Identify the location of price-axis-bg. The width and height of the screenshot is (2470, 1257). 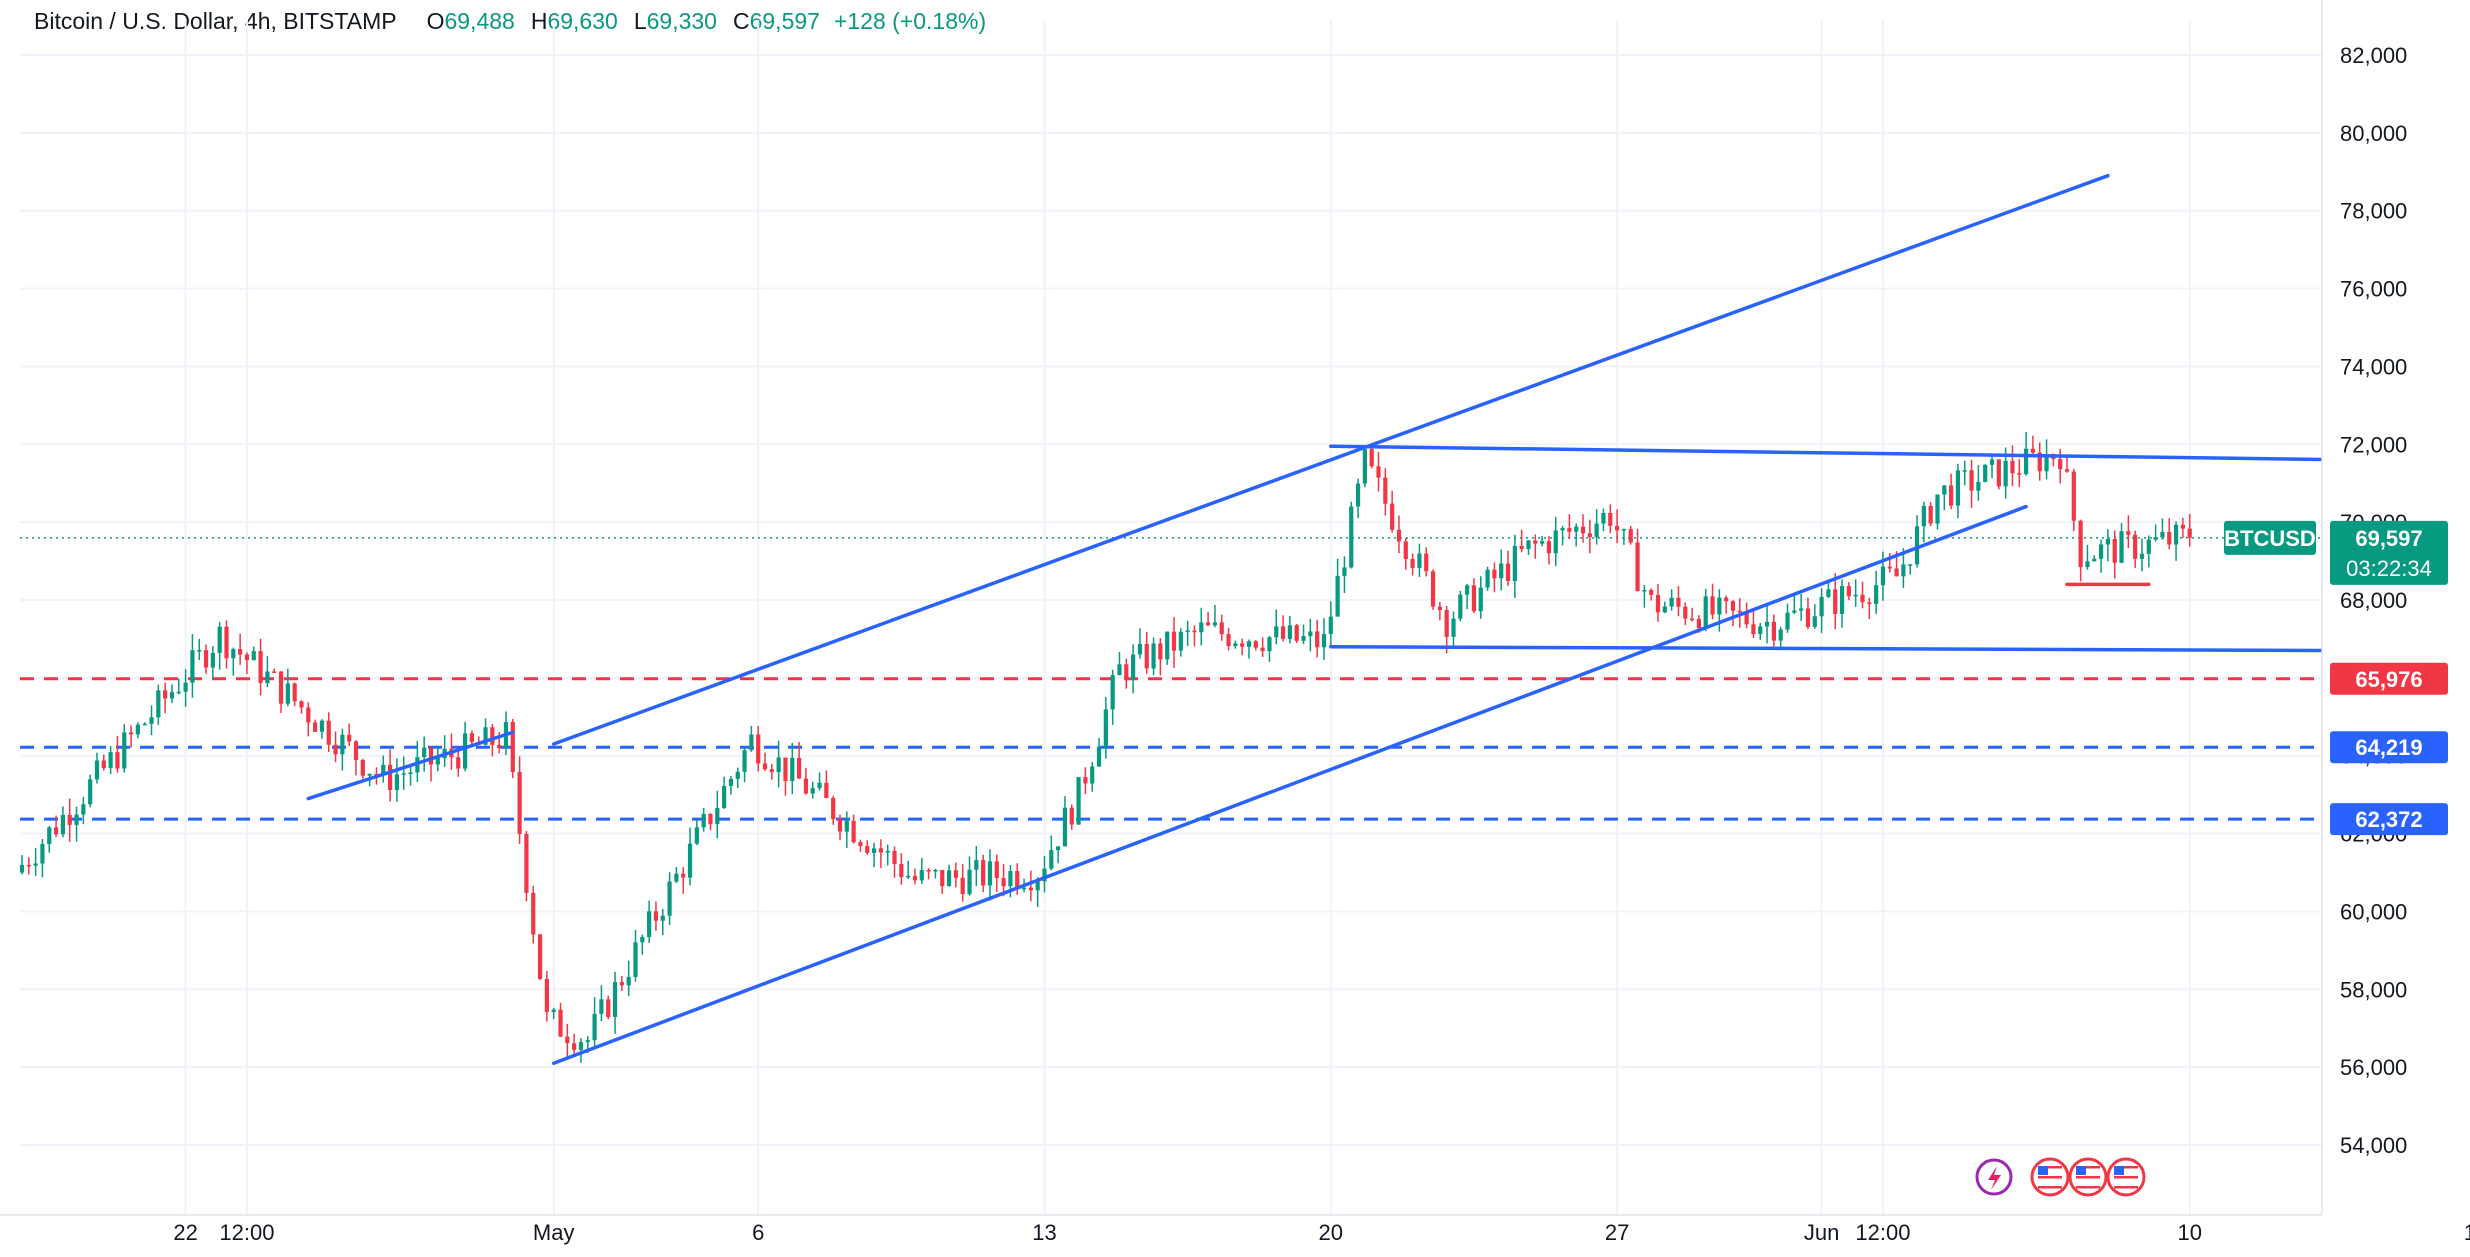
(2396, 628).